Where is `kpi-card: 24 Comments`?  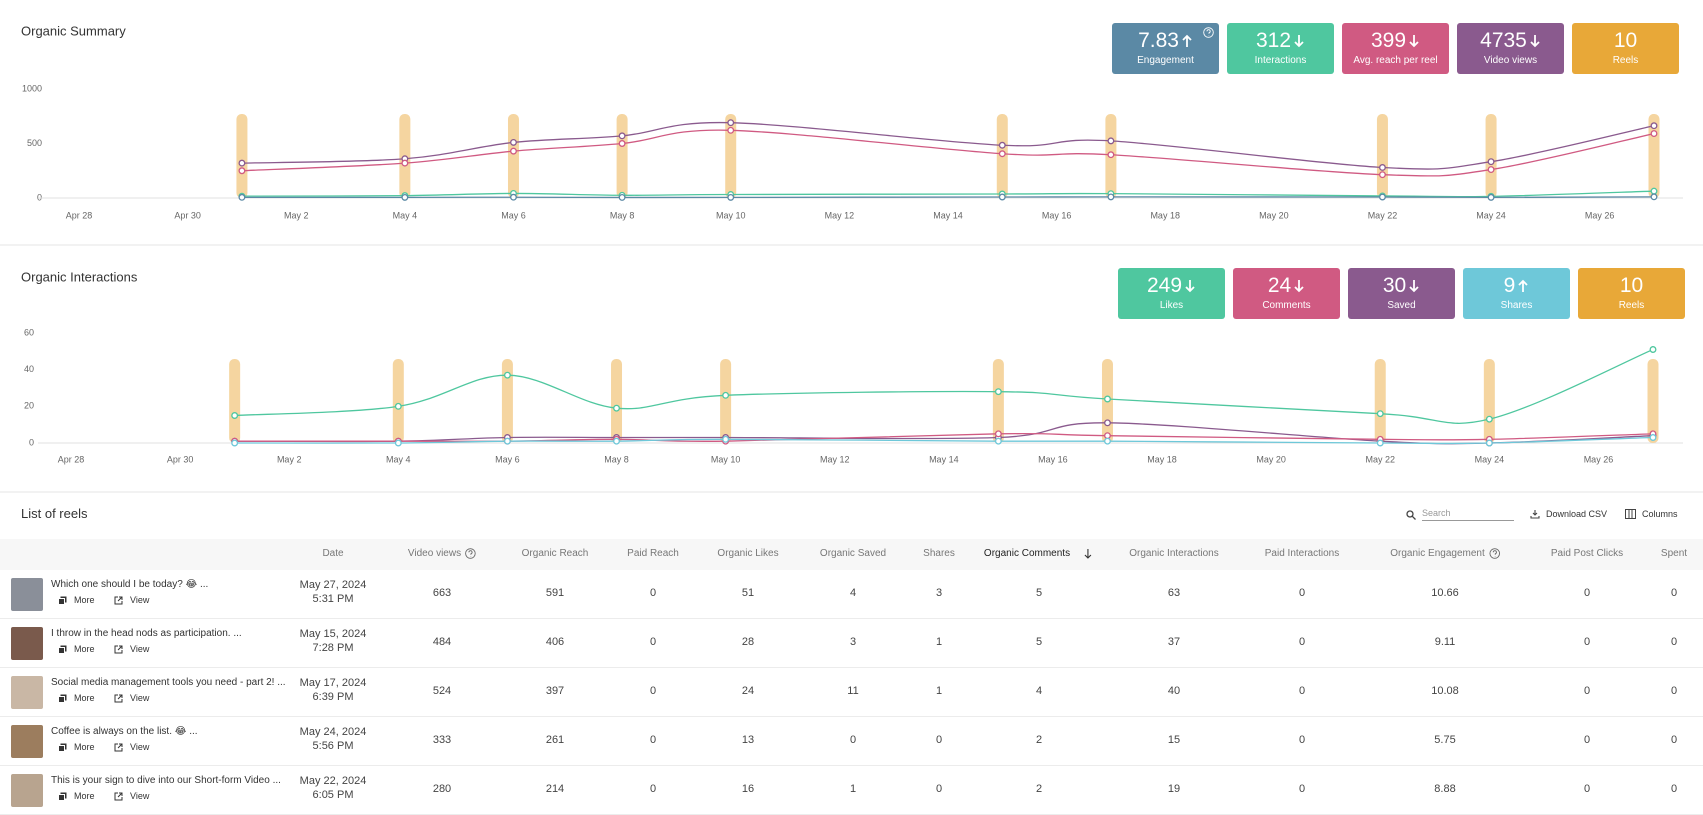 kpi-card: 24 Comments is located at coordinates (1286, 293).